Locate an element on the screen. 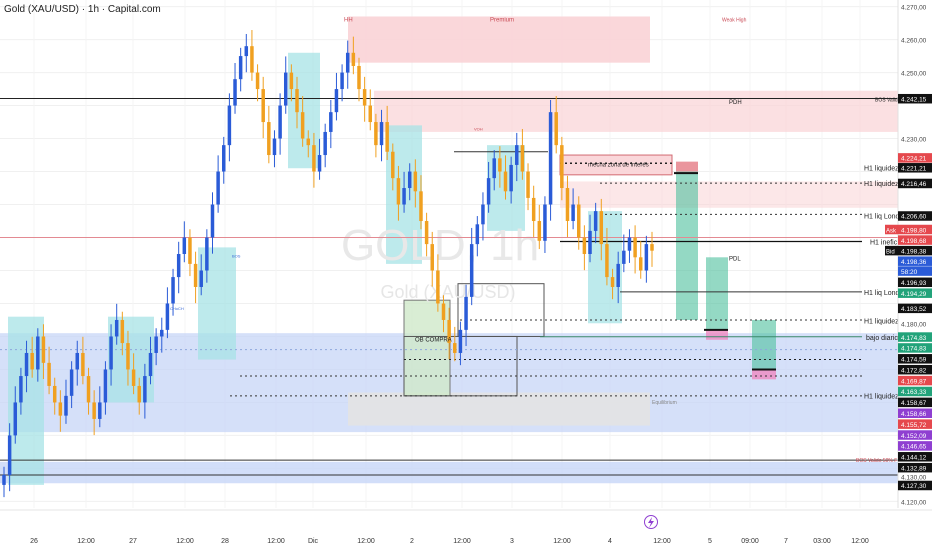  price-label: 4.146,65 is located at coordinates (915, 446).